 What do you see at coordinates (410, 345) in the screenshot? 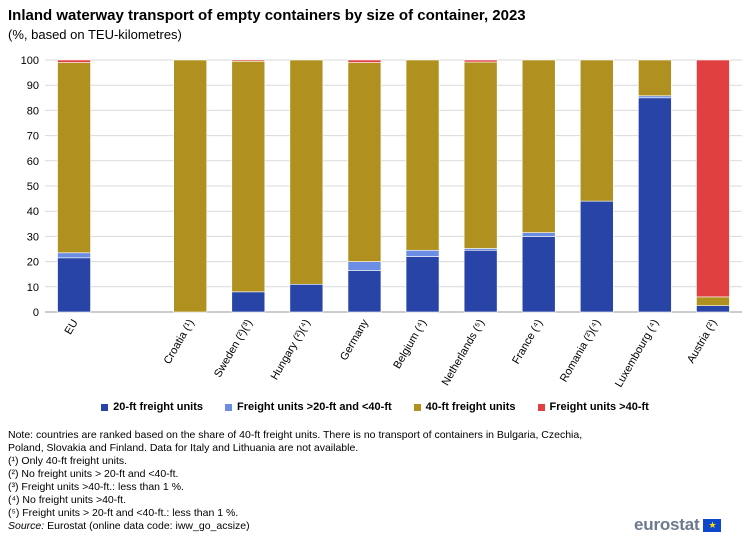
I see `x-tick-label: Belgium (⁴)` at bounding box center [410, 345].